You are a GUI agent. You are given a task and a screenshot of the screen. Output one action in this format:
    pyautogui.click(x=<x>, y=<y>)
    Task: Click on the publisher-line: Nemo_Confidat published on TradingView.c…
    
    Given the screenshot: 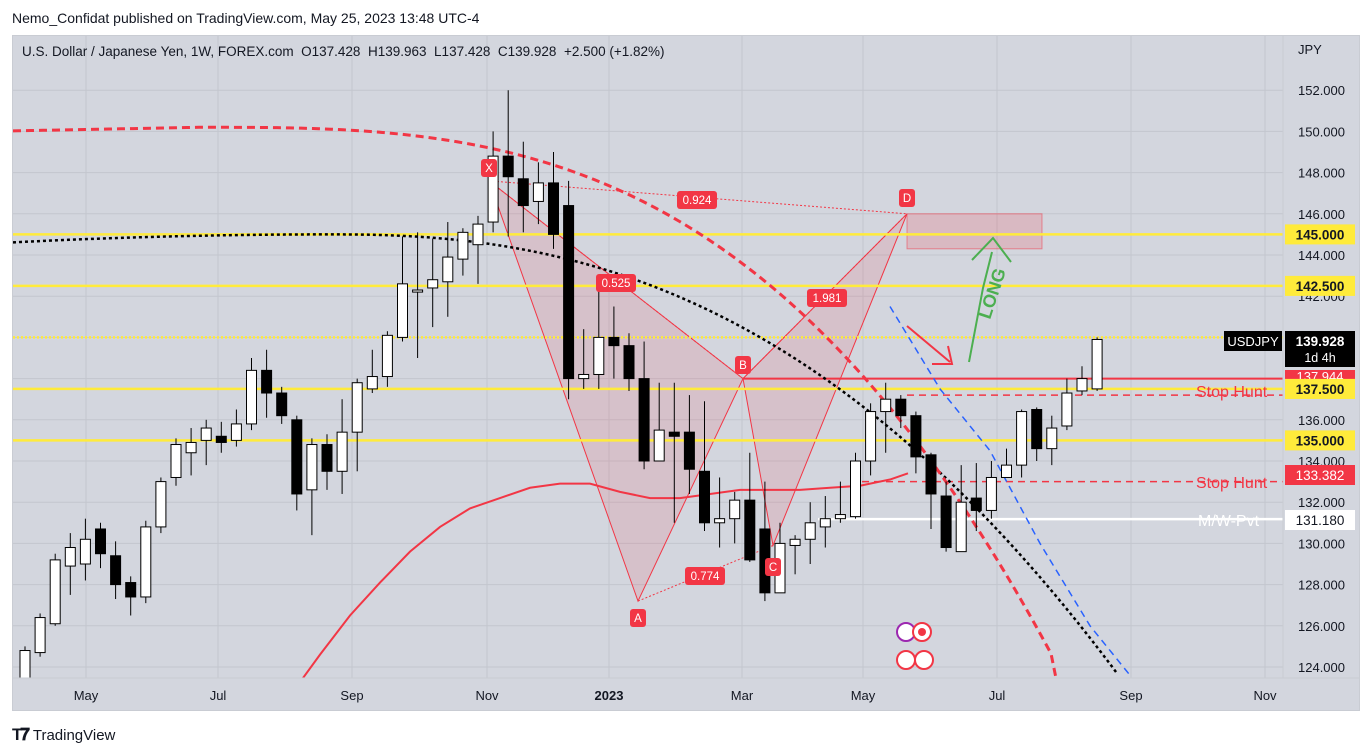 What is the action you would take?
    pyautogui.click(x=246, y=18)
    